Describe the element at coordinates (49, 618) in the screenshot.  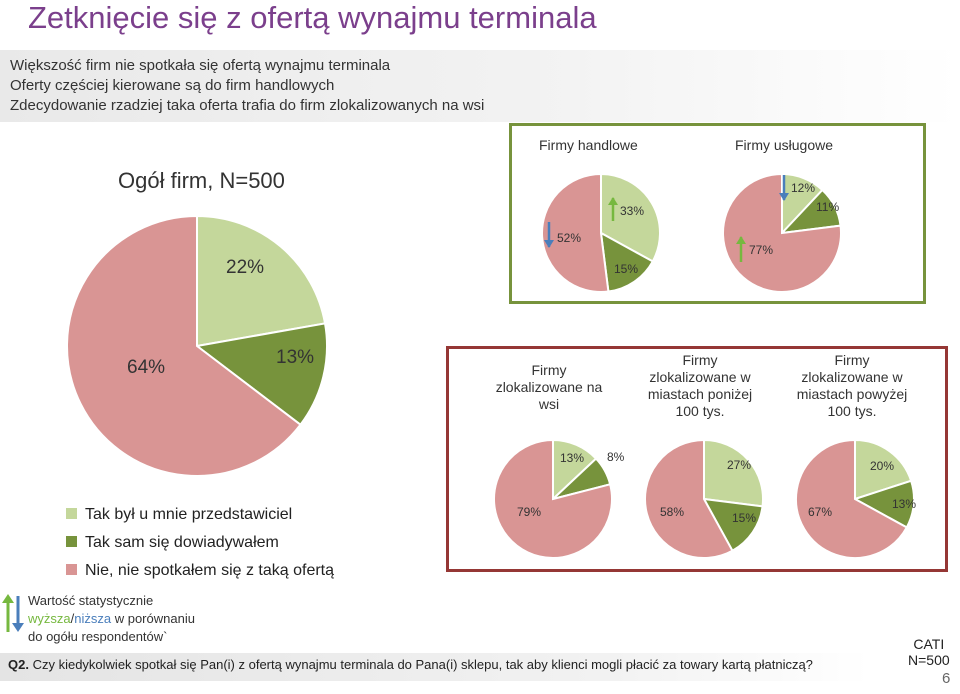
I see `higher-label: wyższa` at that location.